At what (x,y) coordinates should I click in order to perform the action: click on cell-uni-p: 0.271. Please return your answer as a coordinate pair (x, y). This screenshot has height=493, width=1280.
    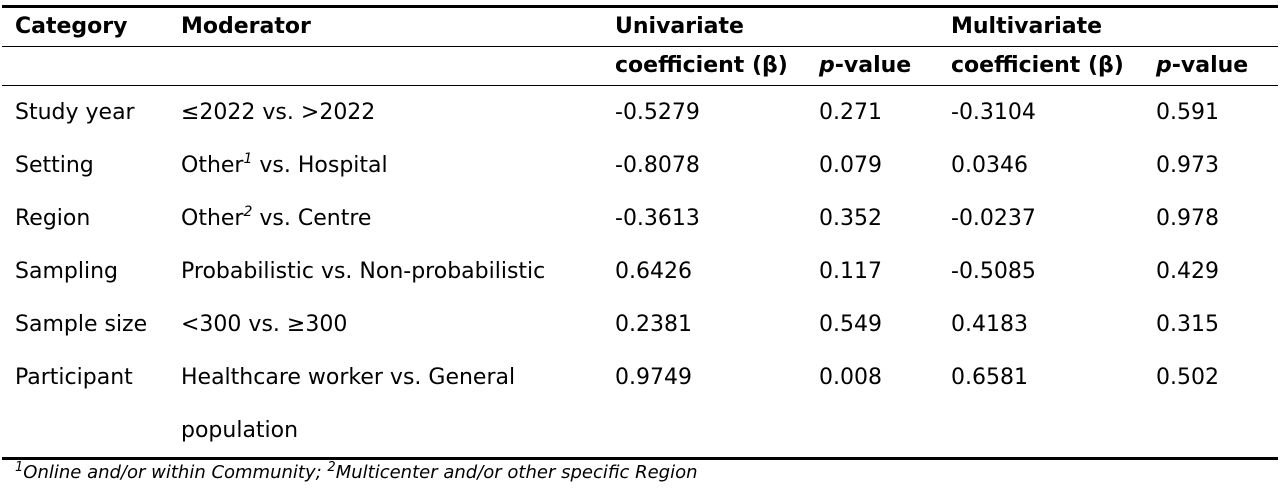
    Looking at the image, I should click on (850, 112).